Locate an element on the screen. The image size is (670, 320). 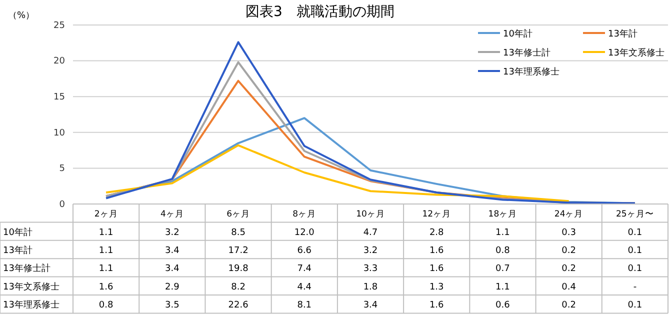
data-label: 0.4 is located at coordinates (569, 287).